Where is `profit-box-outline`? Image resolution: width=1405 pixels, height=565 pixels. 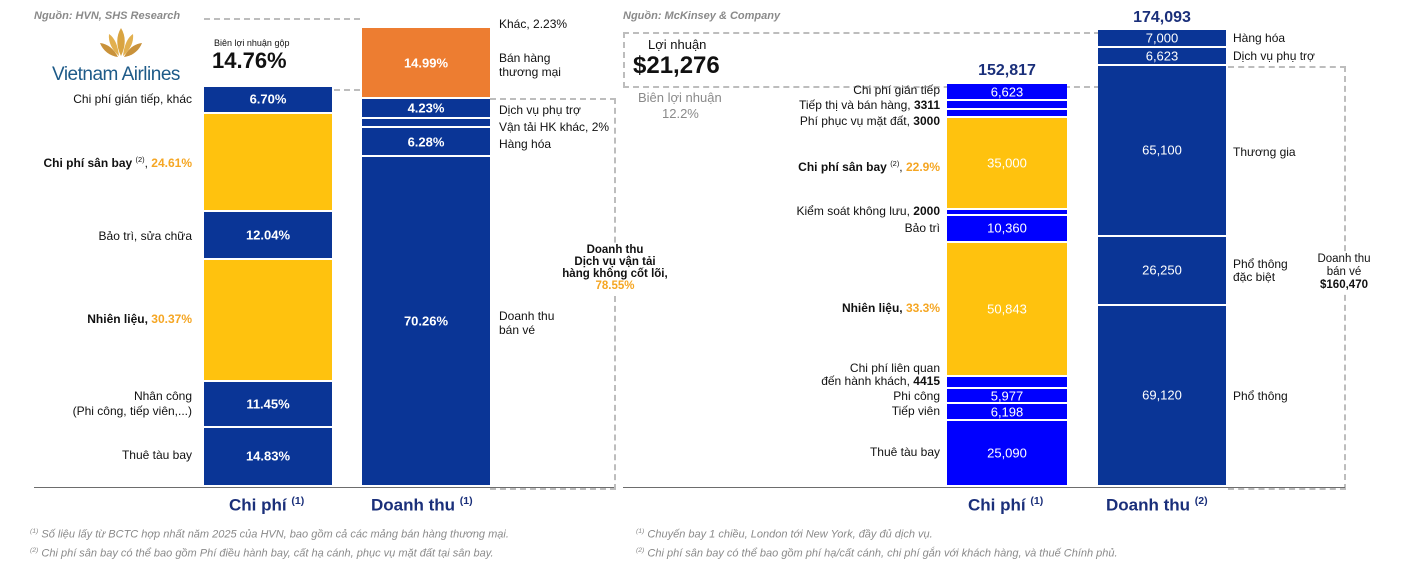
profit-box-outline is located at coordinates (861, 60).